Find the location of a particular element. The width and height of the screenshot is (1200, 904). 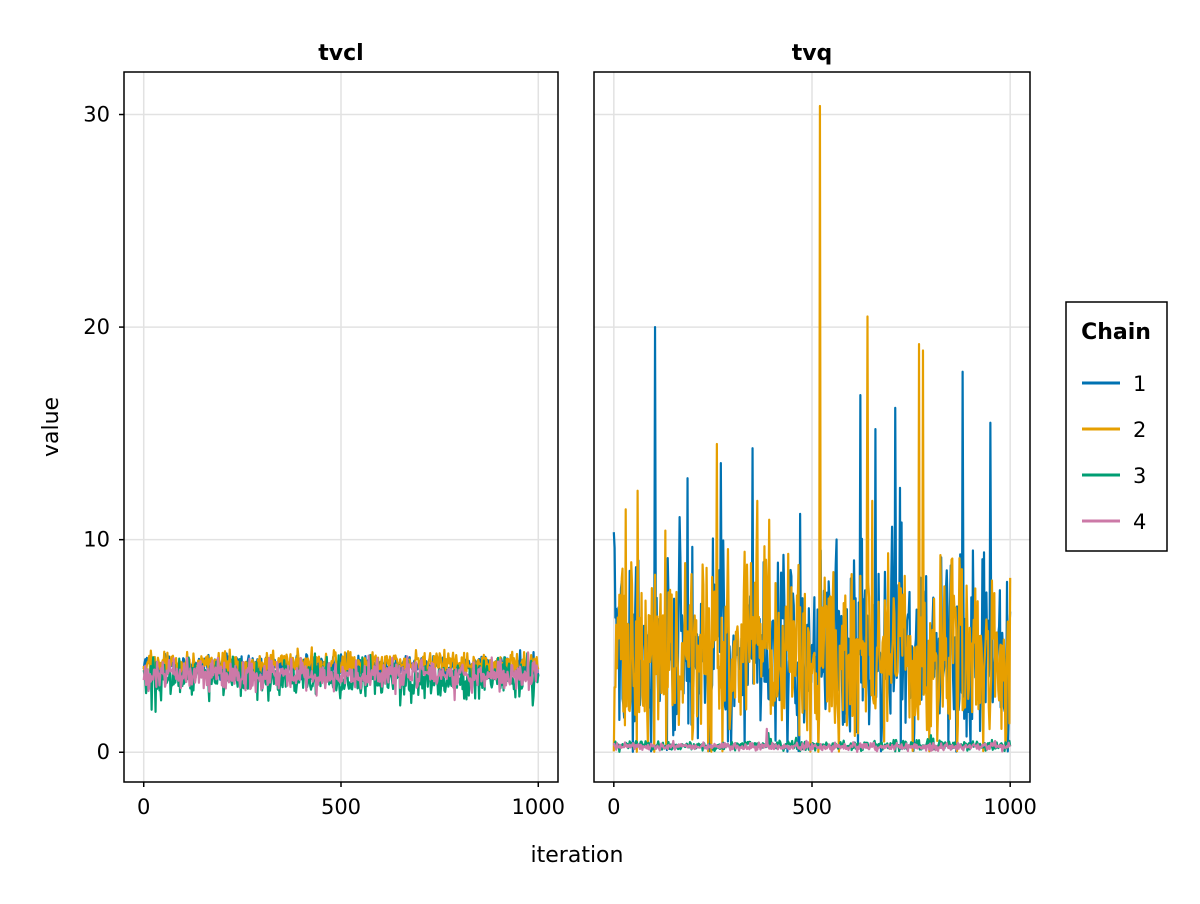

legend-label-chain-3: 3 is located at coordinates (1139, 476).